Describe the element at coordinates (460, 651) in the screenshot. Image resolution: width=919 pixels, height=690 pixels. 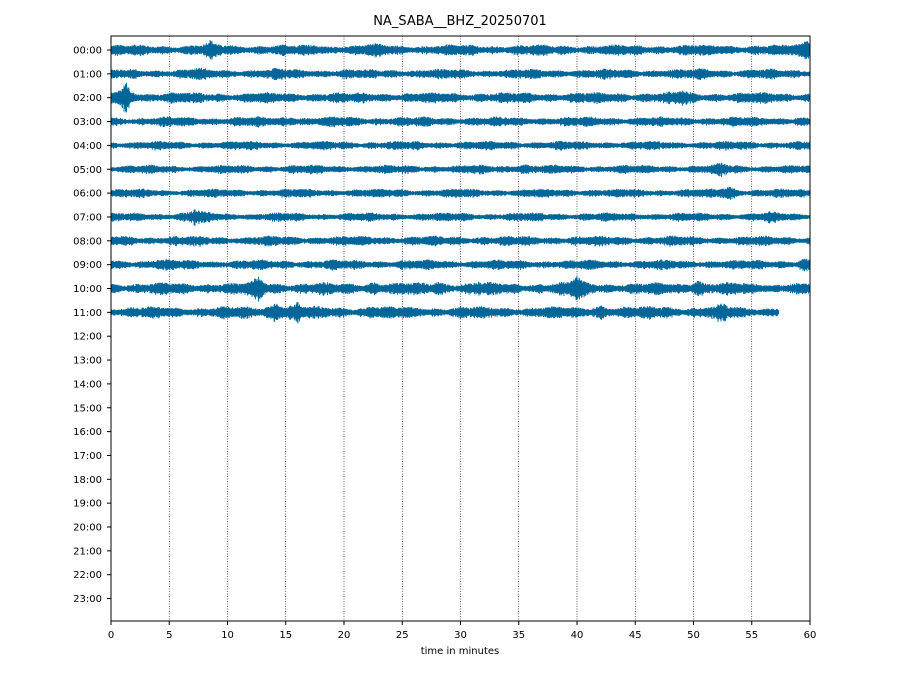
I see `x-axis-label: time in minutes` at that location.